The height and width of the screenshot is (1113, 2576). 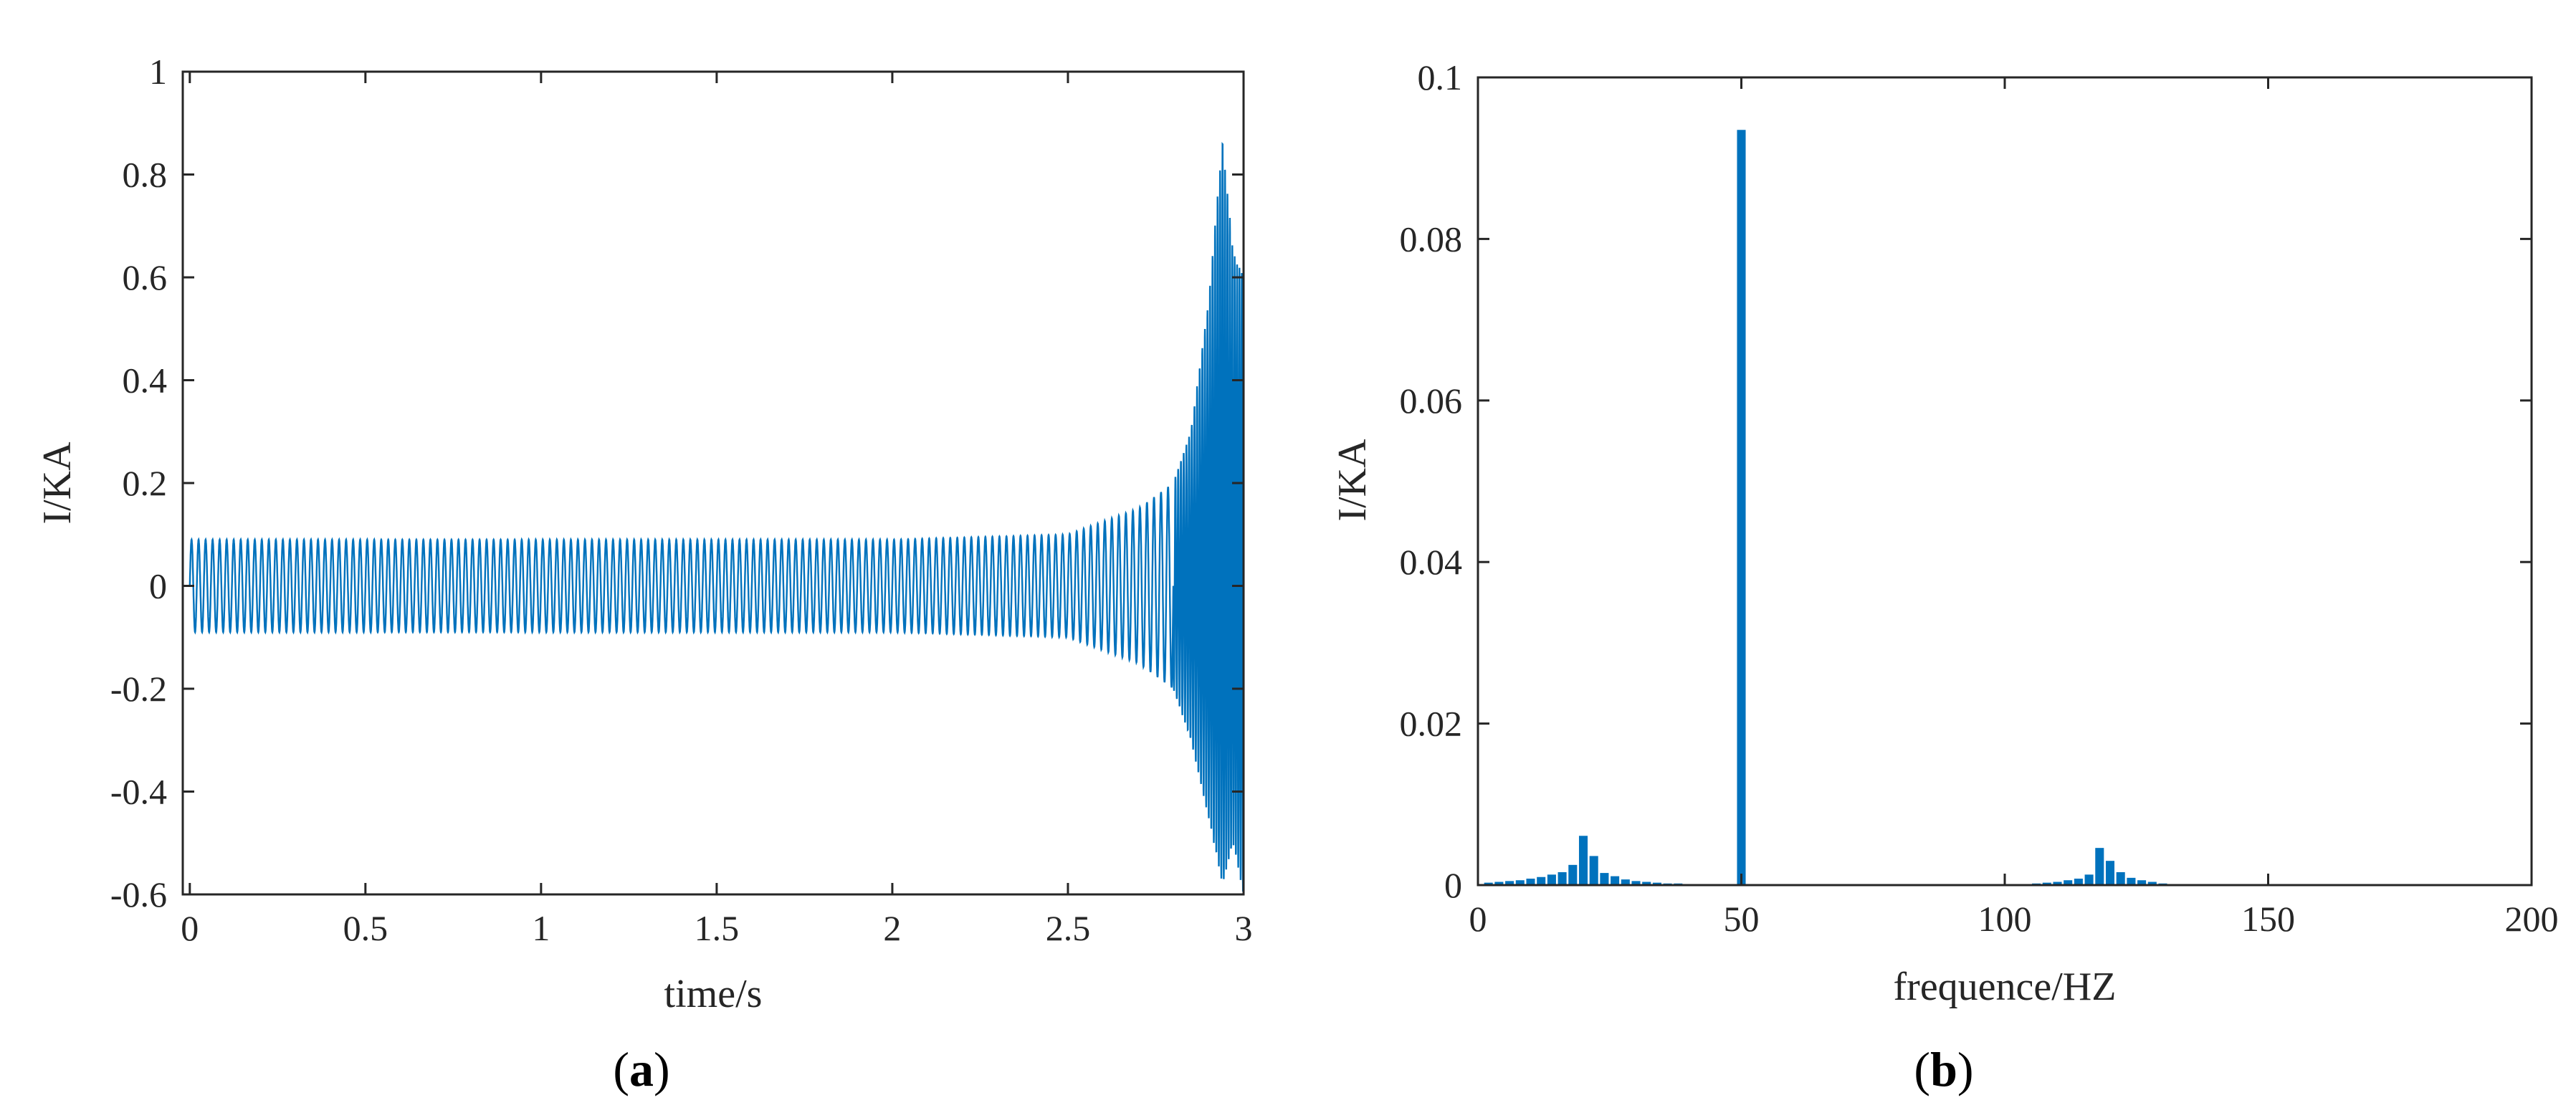 What do you see at coordinates (57, 483) in the screenshot?
I see `panel-a-ylabel: I/KA` at bounding box center [57, 483].